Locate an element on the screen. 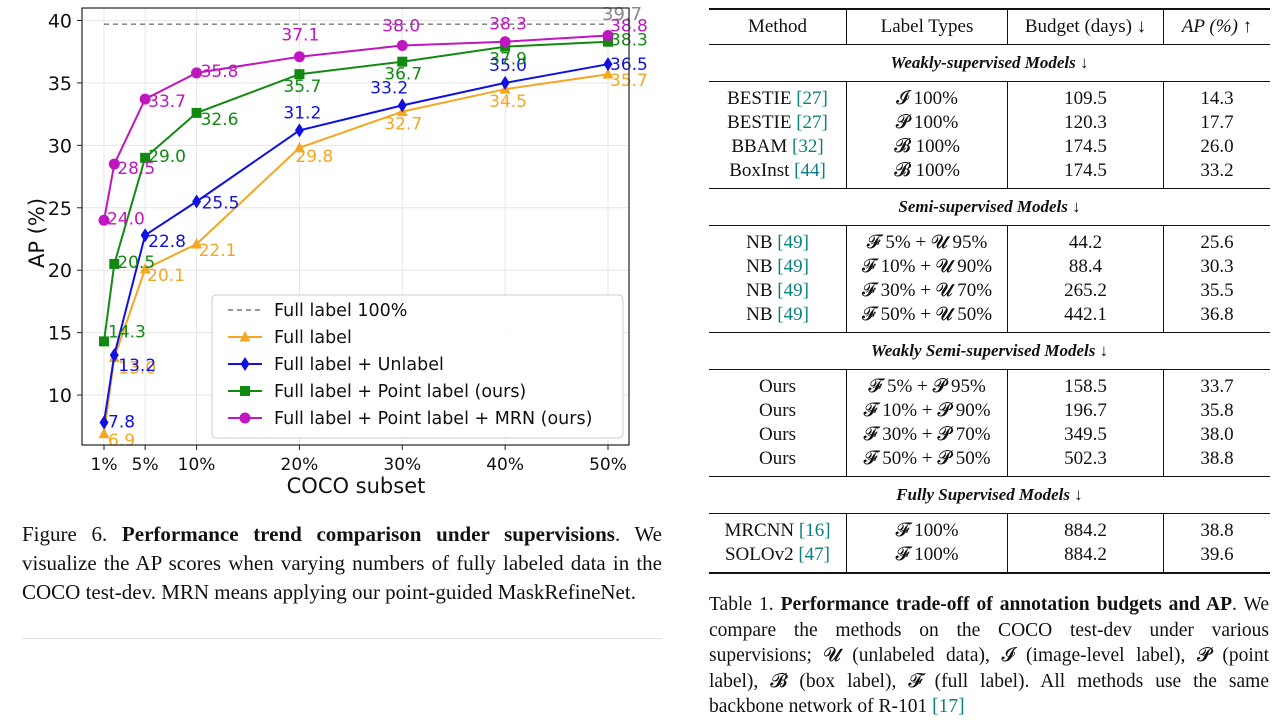 Image resolution: width=1280 pixels, height=720 pixels. data-label: 33.2 is located at coordinates (389, 88).